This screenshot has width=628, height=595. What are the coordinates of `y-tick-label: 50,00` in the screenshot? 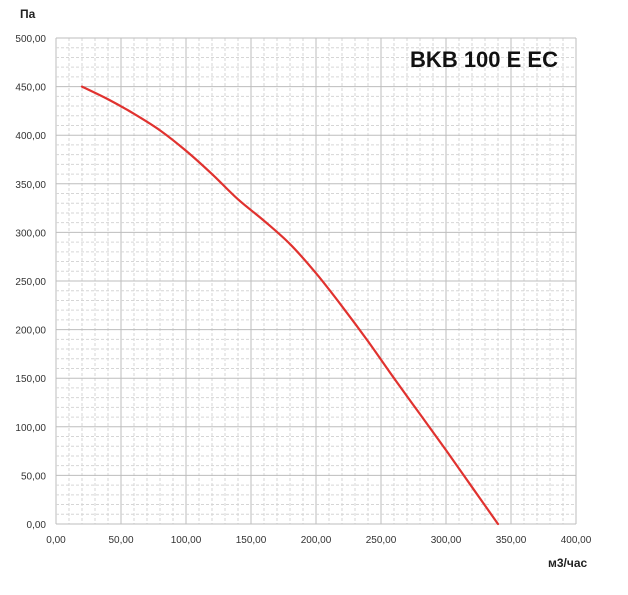 It's located at (33, 476).